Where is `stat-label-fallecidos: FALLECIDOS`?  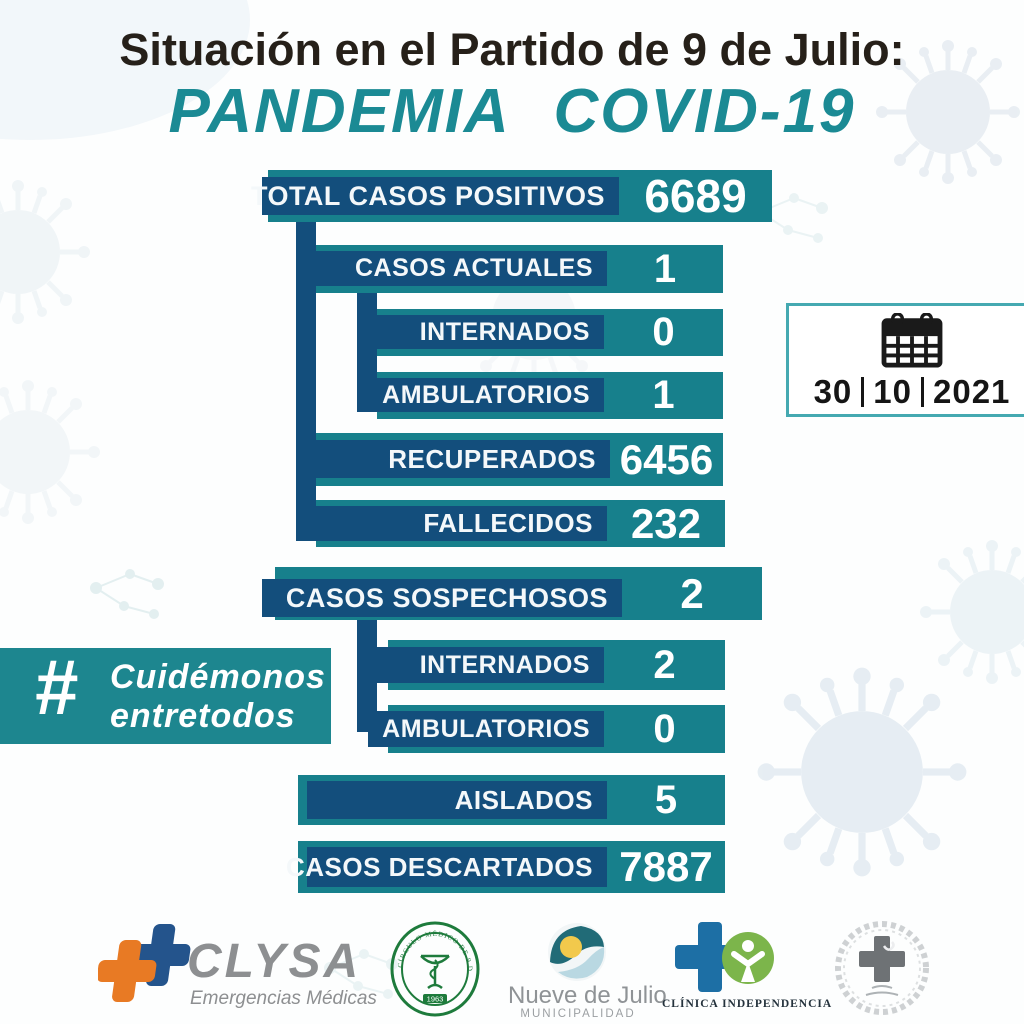
stat-label-fallecidos: FALLECIDOS is located at coordinates (451, 523).